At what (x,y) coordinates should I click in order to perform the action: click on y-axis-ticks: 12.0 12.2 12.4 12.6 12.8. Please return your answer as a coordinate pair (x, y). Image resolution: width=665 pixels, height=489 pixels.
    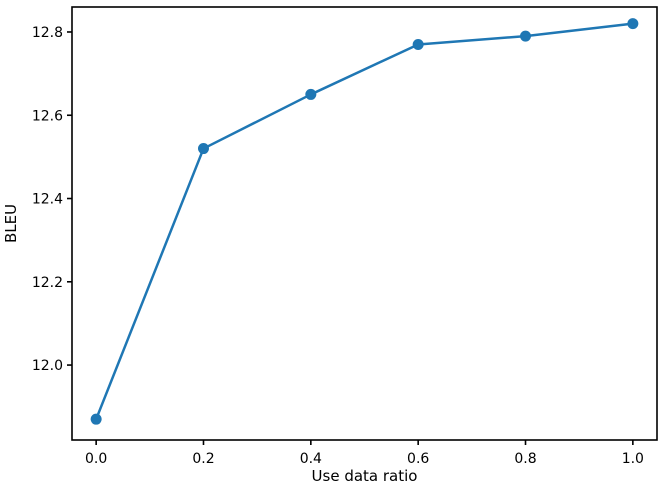
    Looking at the image, I should click on (52, 199).